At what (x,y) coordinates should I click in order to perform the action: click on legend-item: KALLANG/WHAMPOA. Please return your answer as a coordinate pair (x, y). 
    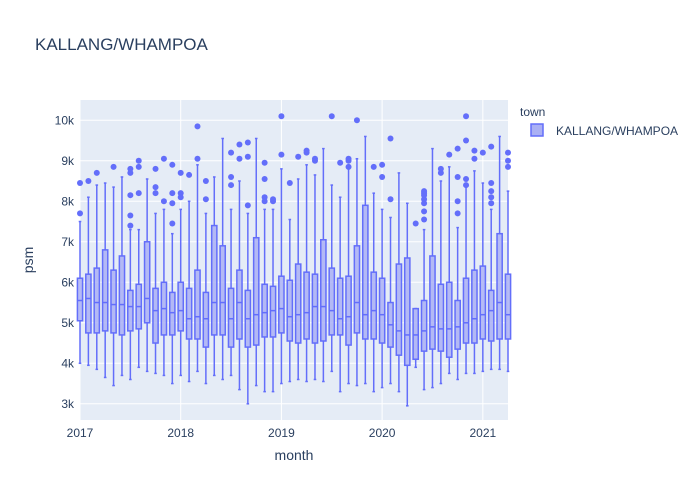
    Looking at the image, I should click on (604, 130).